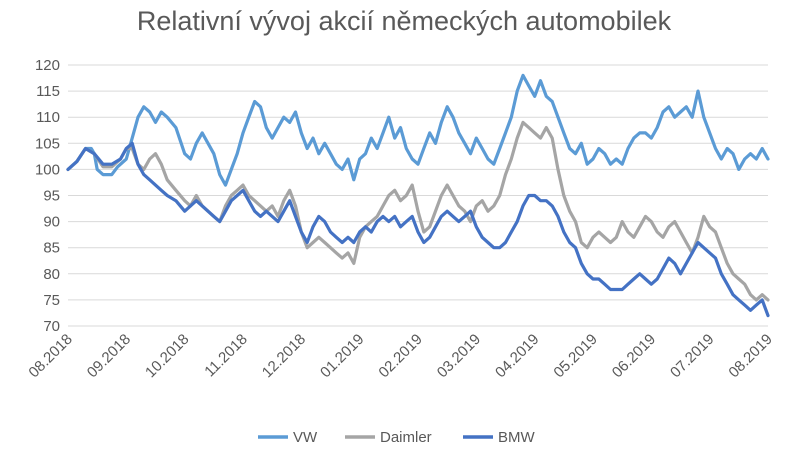  What do you see at coordinates (51, 300) in the screenshot?
I see `y-tick-label: 75` at bounding box center [51, 300].